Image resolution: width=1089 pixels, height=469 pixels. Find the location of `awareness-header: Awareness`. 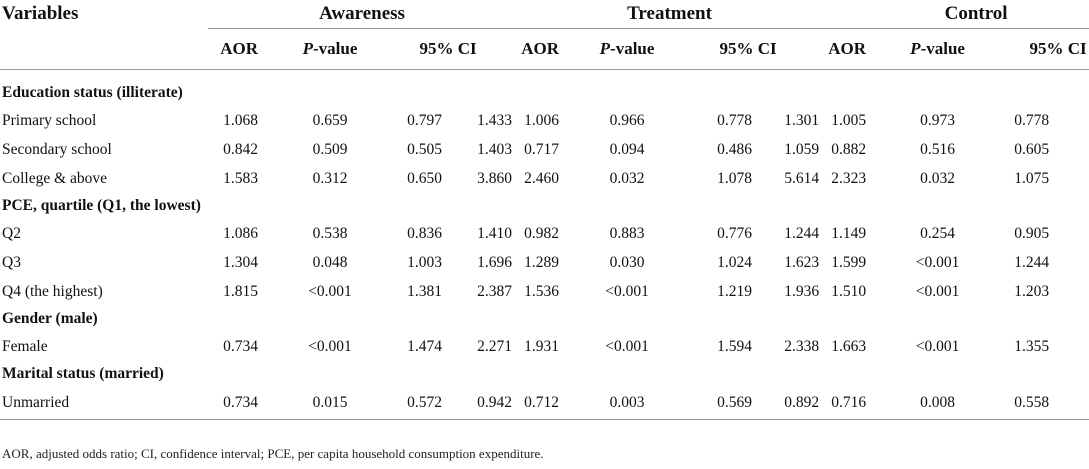

awareness-header: Awareness is located at coordinates (362, 14).